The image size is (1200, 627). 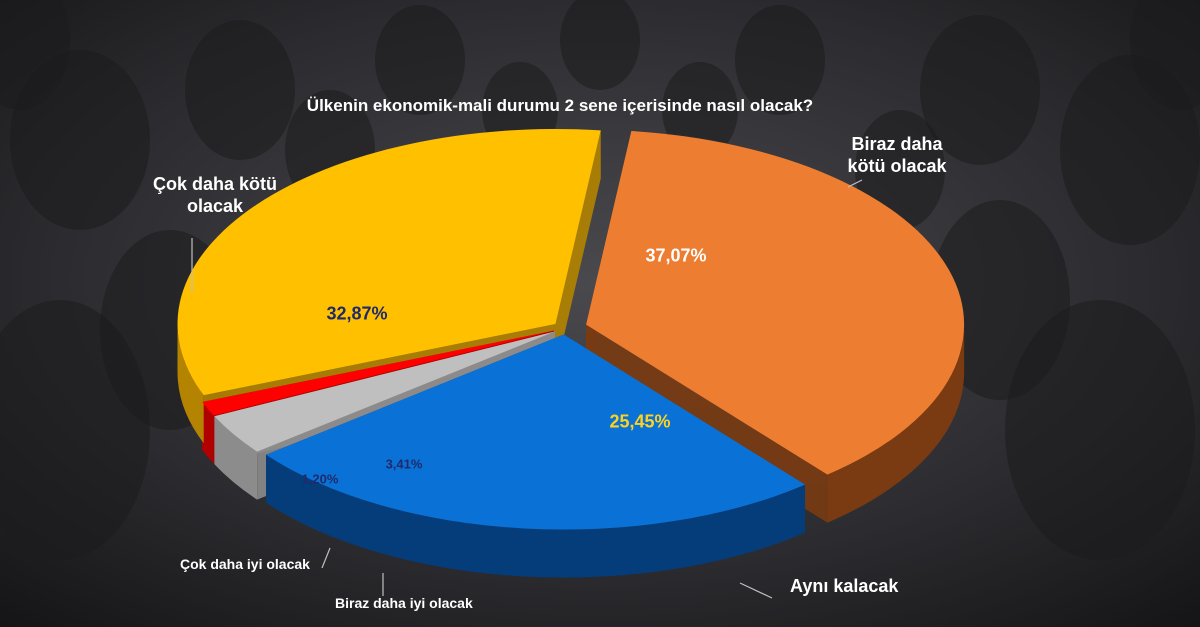 I want to click on slice-label-cok-kotu: Çok daha kötü olacak, so click(x=214, y=195).